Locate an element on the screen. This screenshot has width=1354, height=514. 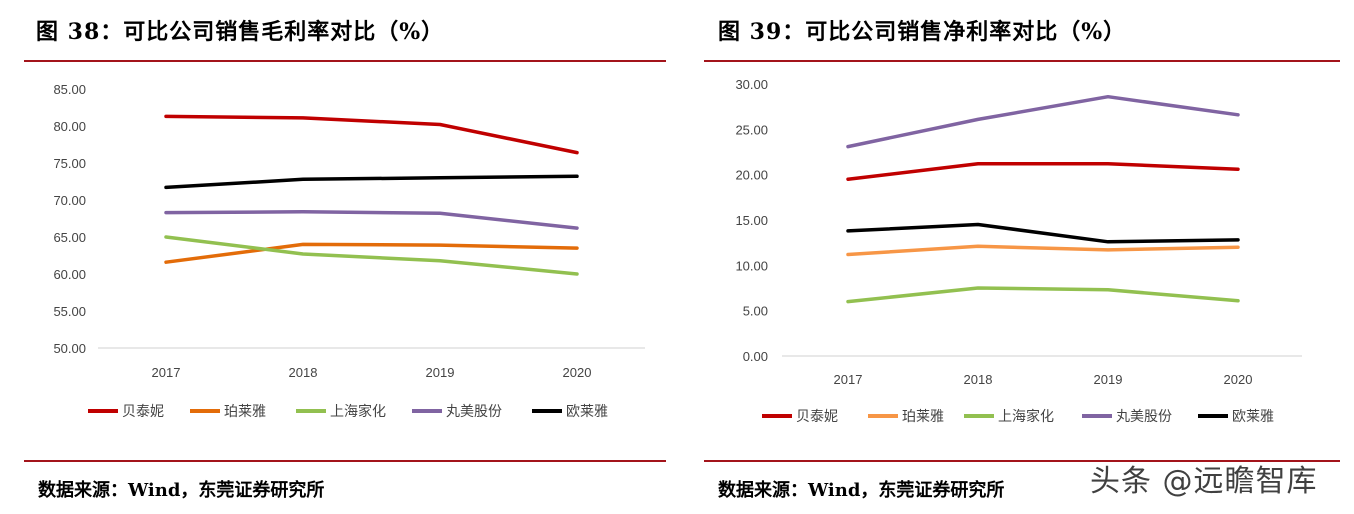
y-tick-label: 55.00 is located at coordinates (69, 311).